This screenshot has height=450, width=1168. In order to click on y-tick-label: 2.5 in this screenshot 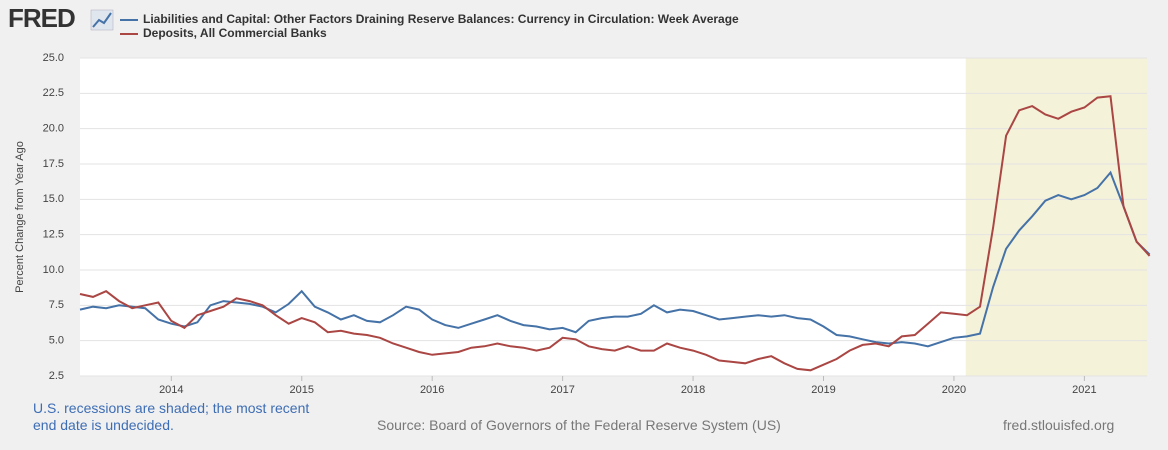, I will do `click(56, 376)`.